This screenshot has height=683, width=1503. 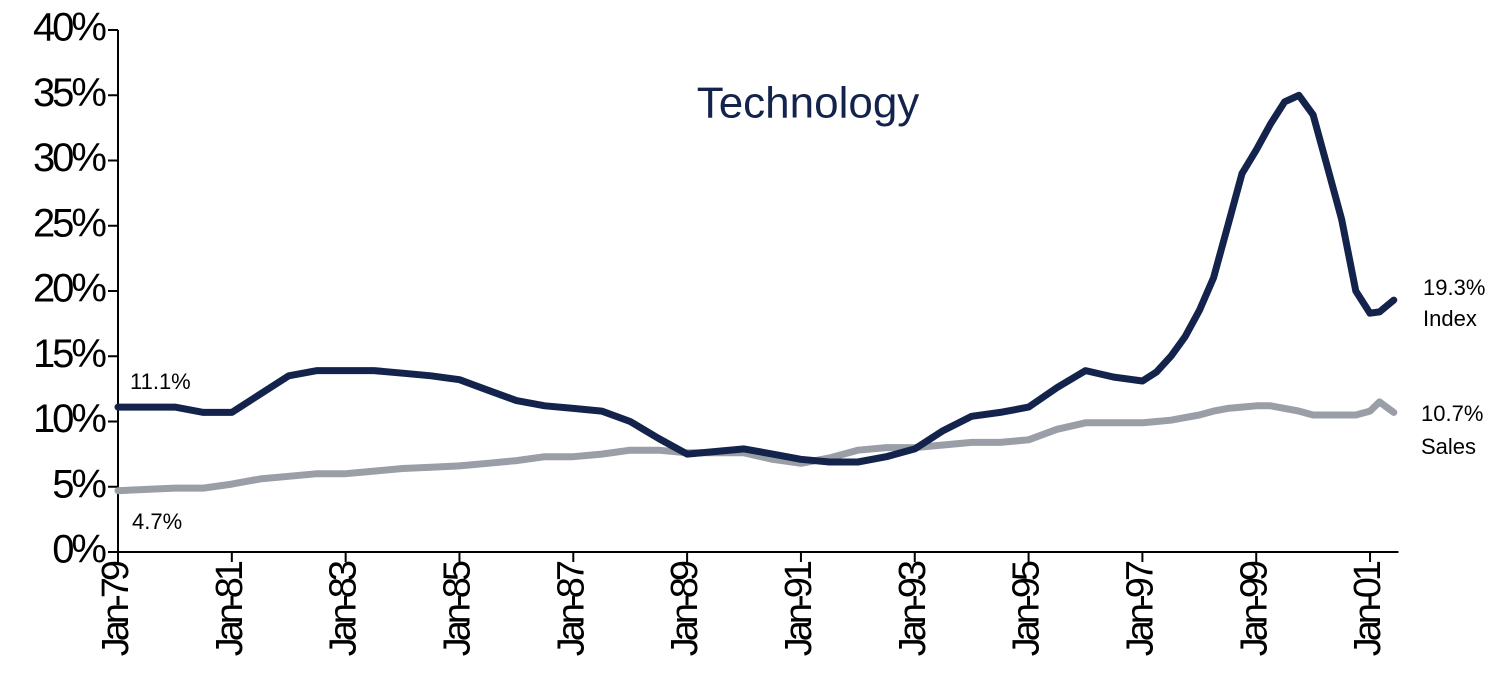 I want to click on x-tick-label: Jan-81, so click(x=230, y=608).